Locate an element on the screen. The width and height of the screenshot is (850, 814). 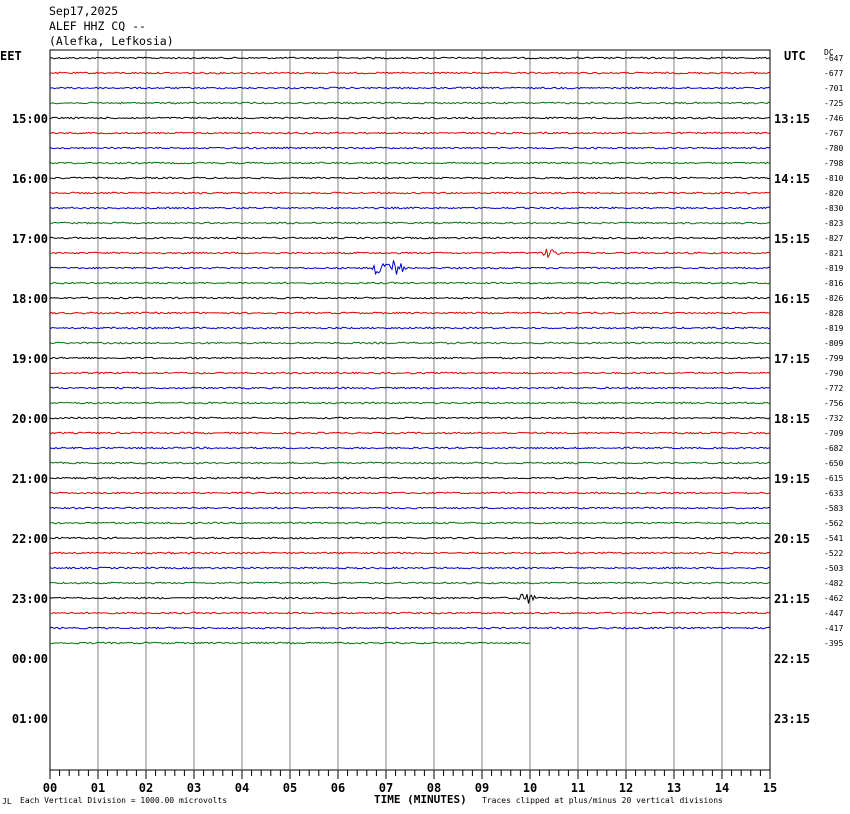
x-tick-label: 14 is located at coordinates (722, 788).